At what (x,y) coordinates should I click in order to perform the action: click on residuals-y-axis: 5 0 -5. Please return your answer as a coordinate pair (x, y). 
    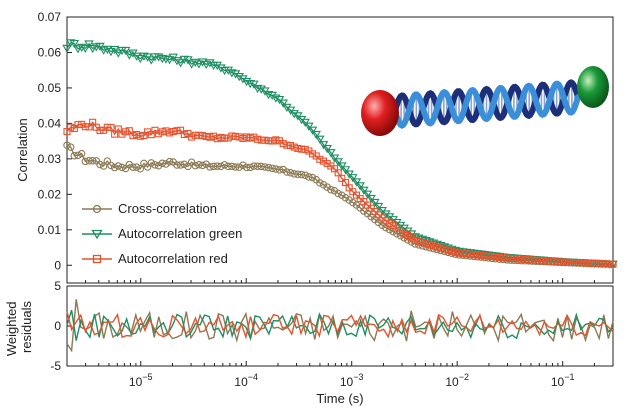
    Looking at the image, I should click on (61, 326).